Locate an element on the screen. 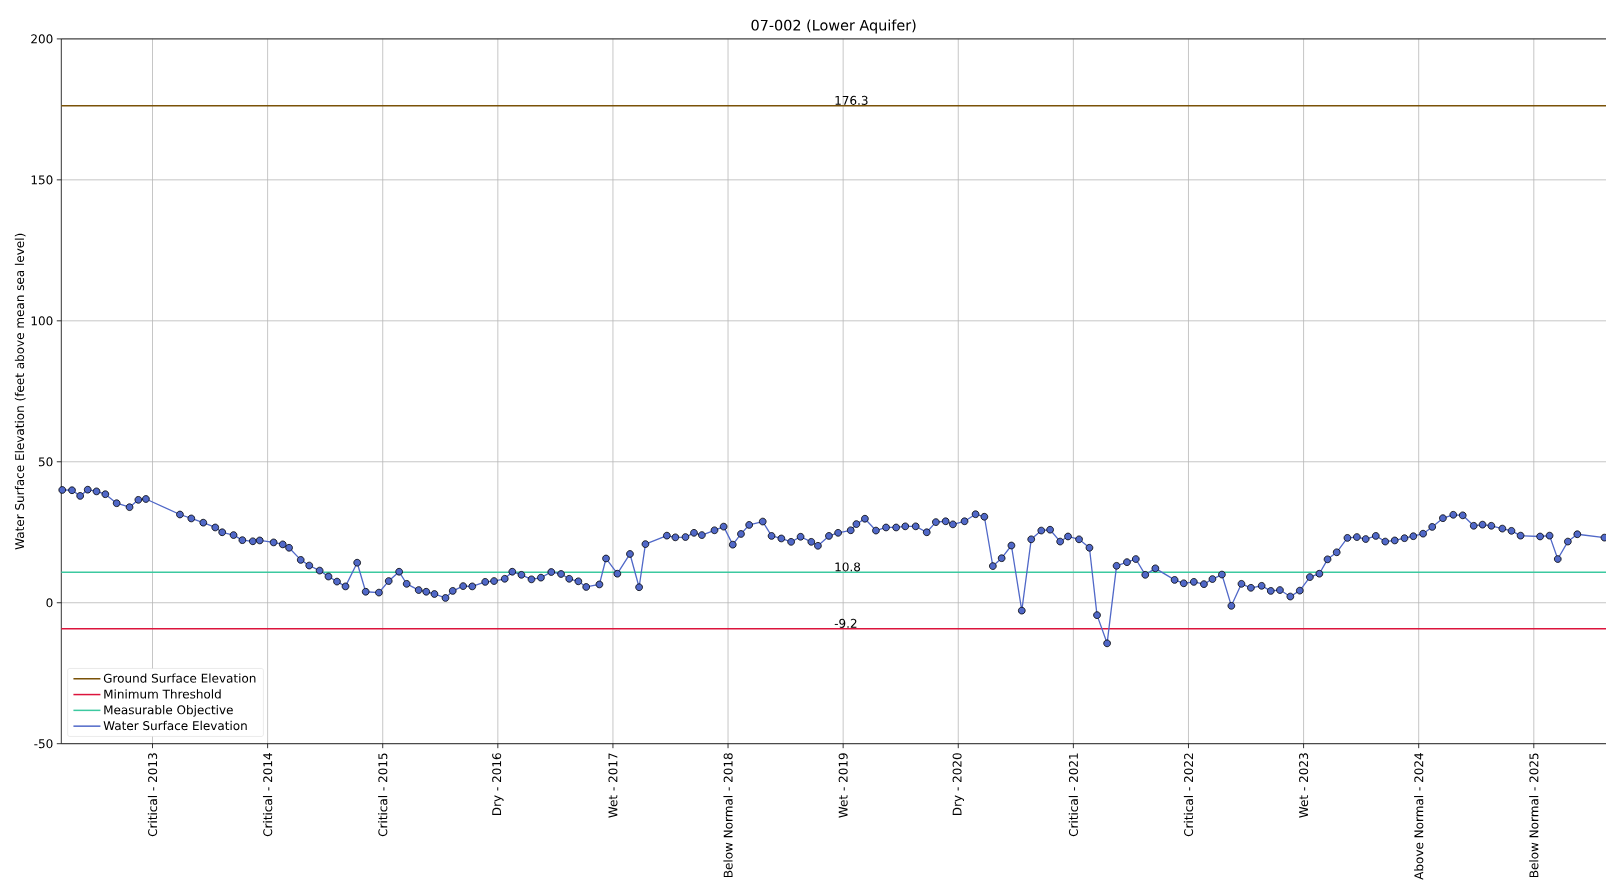  x-tick-label: Wet - 2017 is located at coordinates (613, 785).